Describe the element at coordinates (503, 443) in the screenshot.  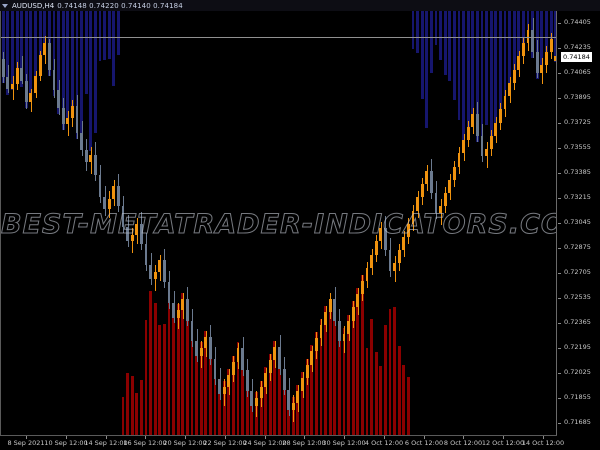
I see `time-tick-label: 12 Oct 12:00` at that location.